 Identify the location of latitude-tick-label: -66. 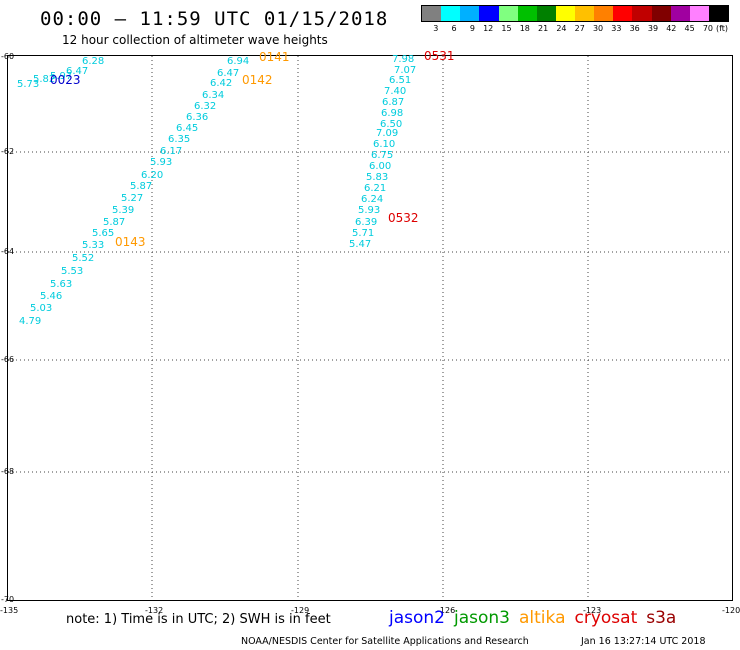
(7, 359).